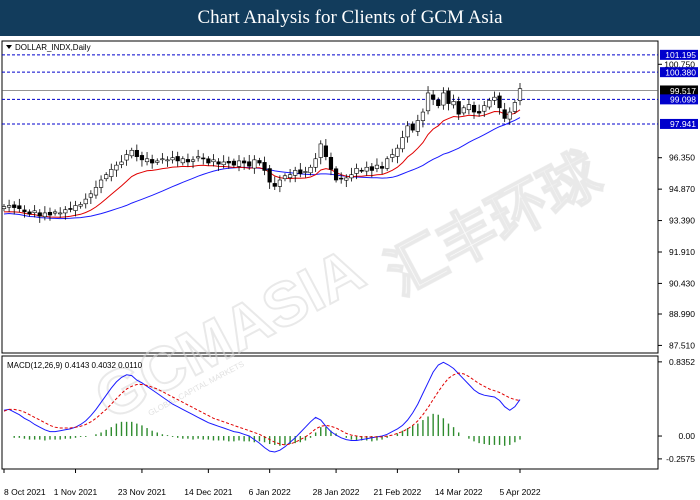  What do you see at coordinates (679, 64) in the screenshot?
I see `price-tick-label: 100.750` at bounding box center [679, 64].